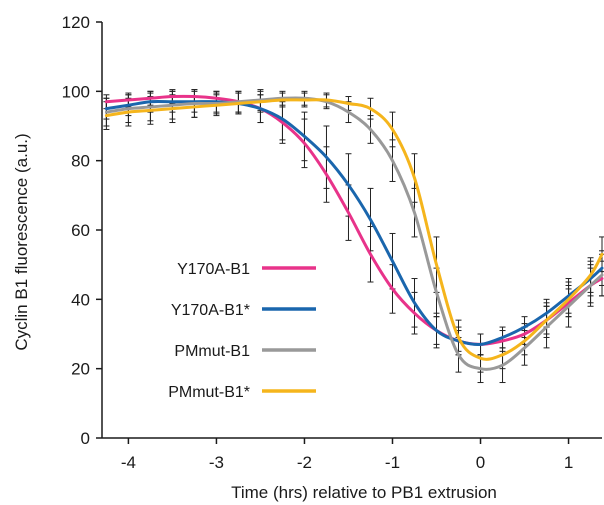 Image resolution: width=604 pixels, height=505 pixels. Describe the element at coordinates (76, 91) in the screenshot. I see `y-tick-label: 100` at that location.